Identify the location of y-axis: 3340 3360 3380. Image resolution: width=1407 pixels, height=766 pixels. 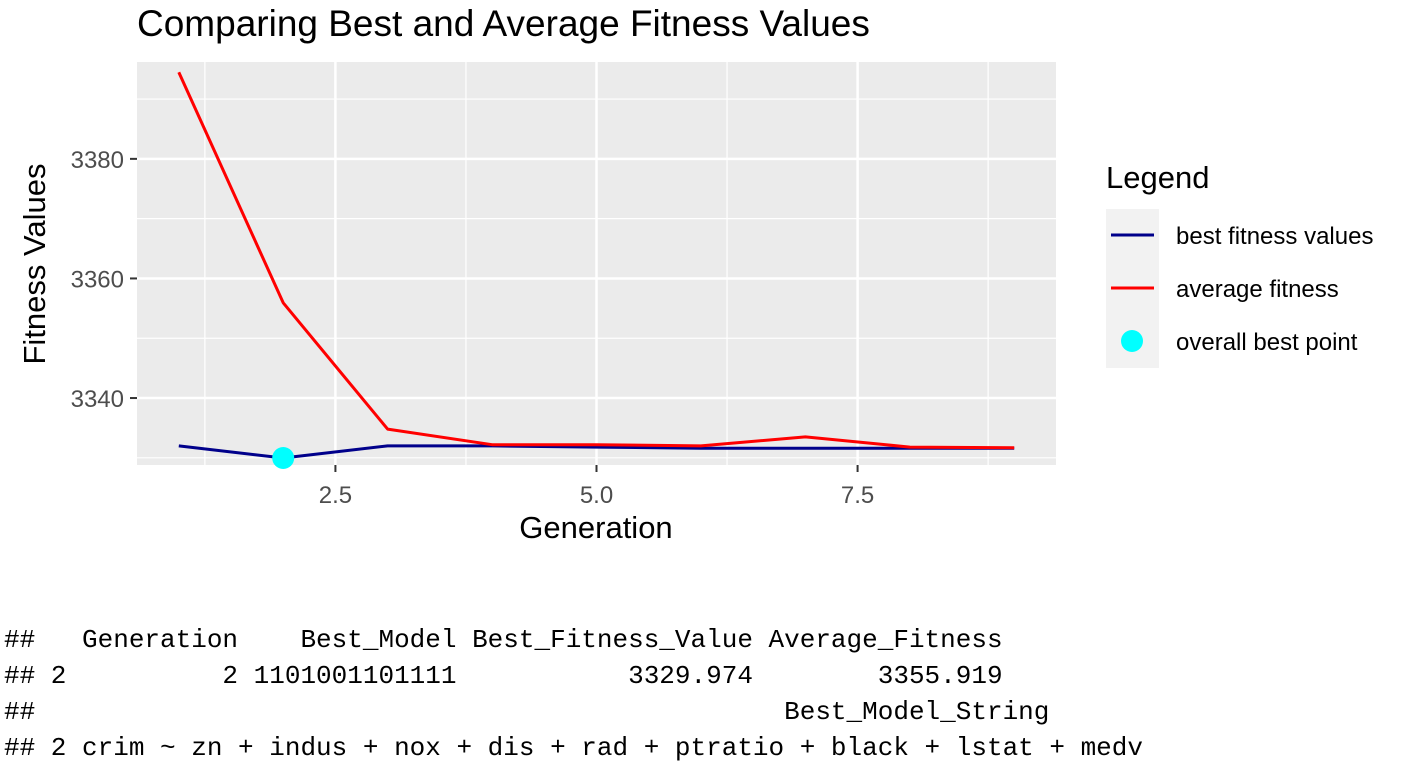
(104, 280).